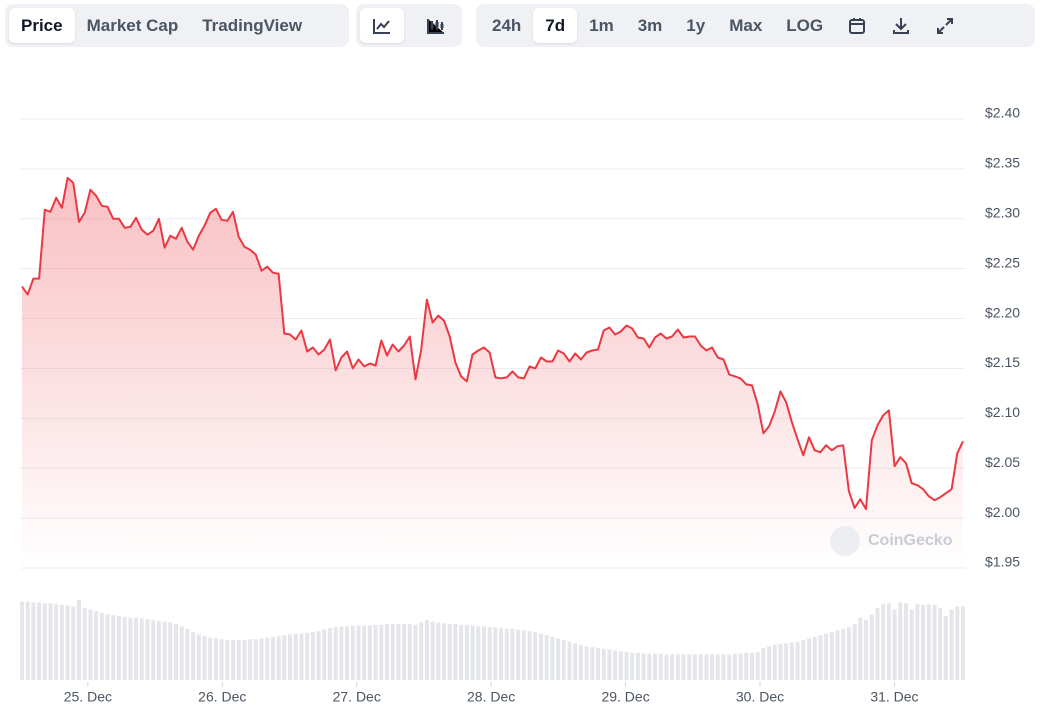  What do you see at coordinates (760, 697) in the screenshot?
I see `x-tick-label: 30. Dec` at bounding box center [760, 697].